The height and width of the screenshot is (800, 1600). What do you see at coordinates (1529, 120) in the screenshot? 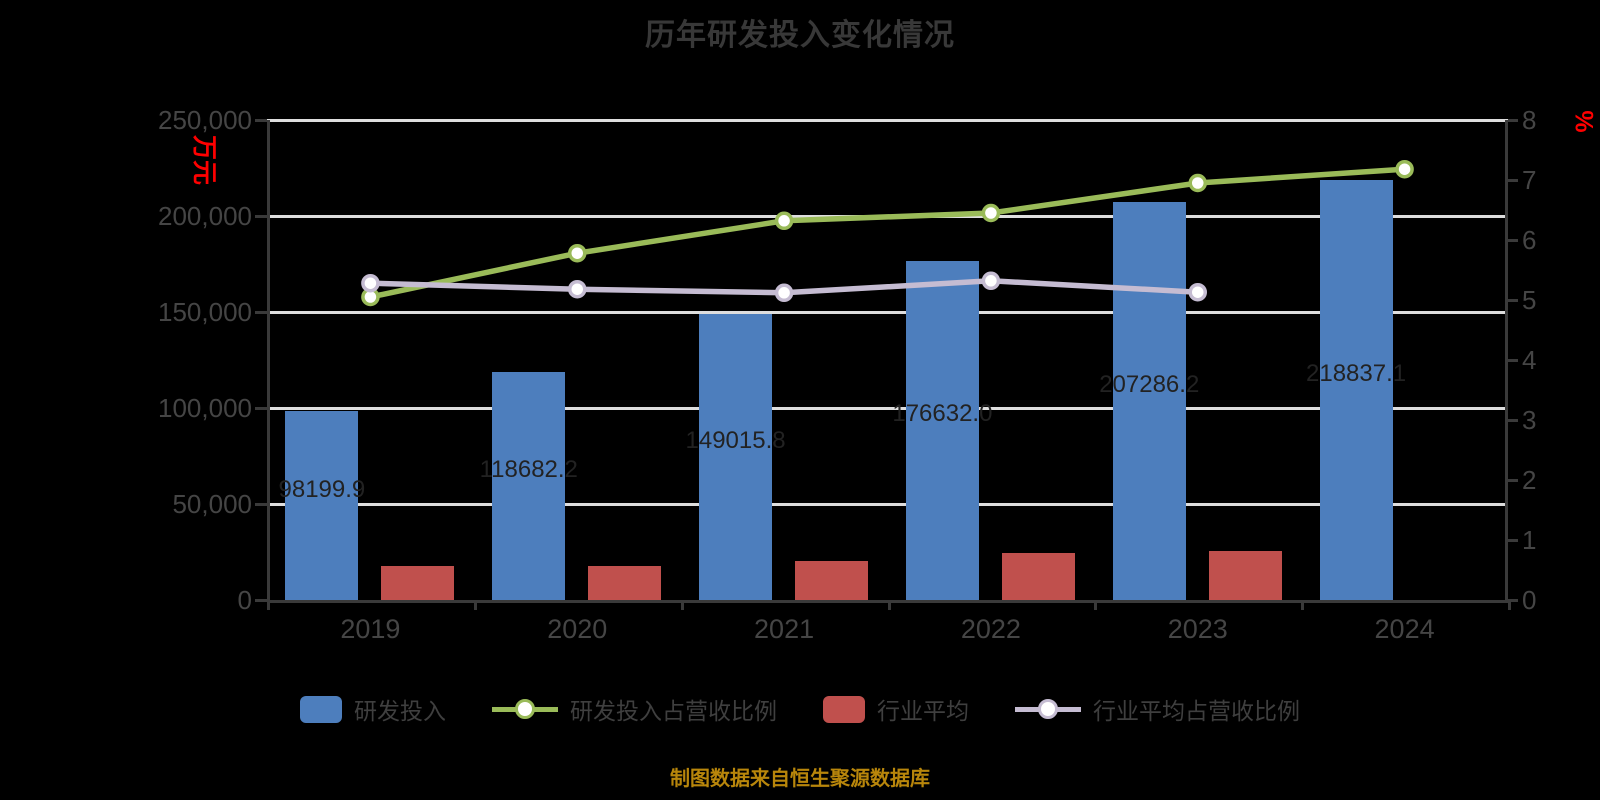
I see `y-axis-tick-label-right: 8` at bounding box center [1529, 120].